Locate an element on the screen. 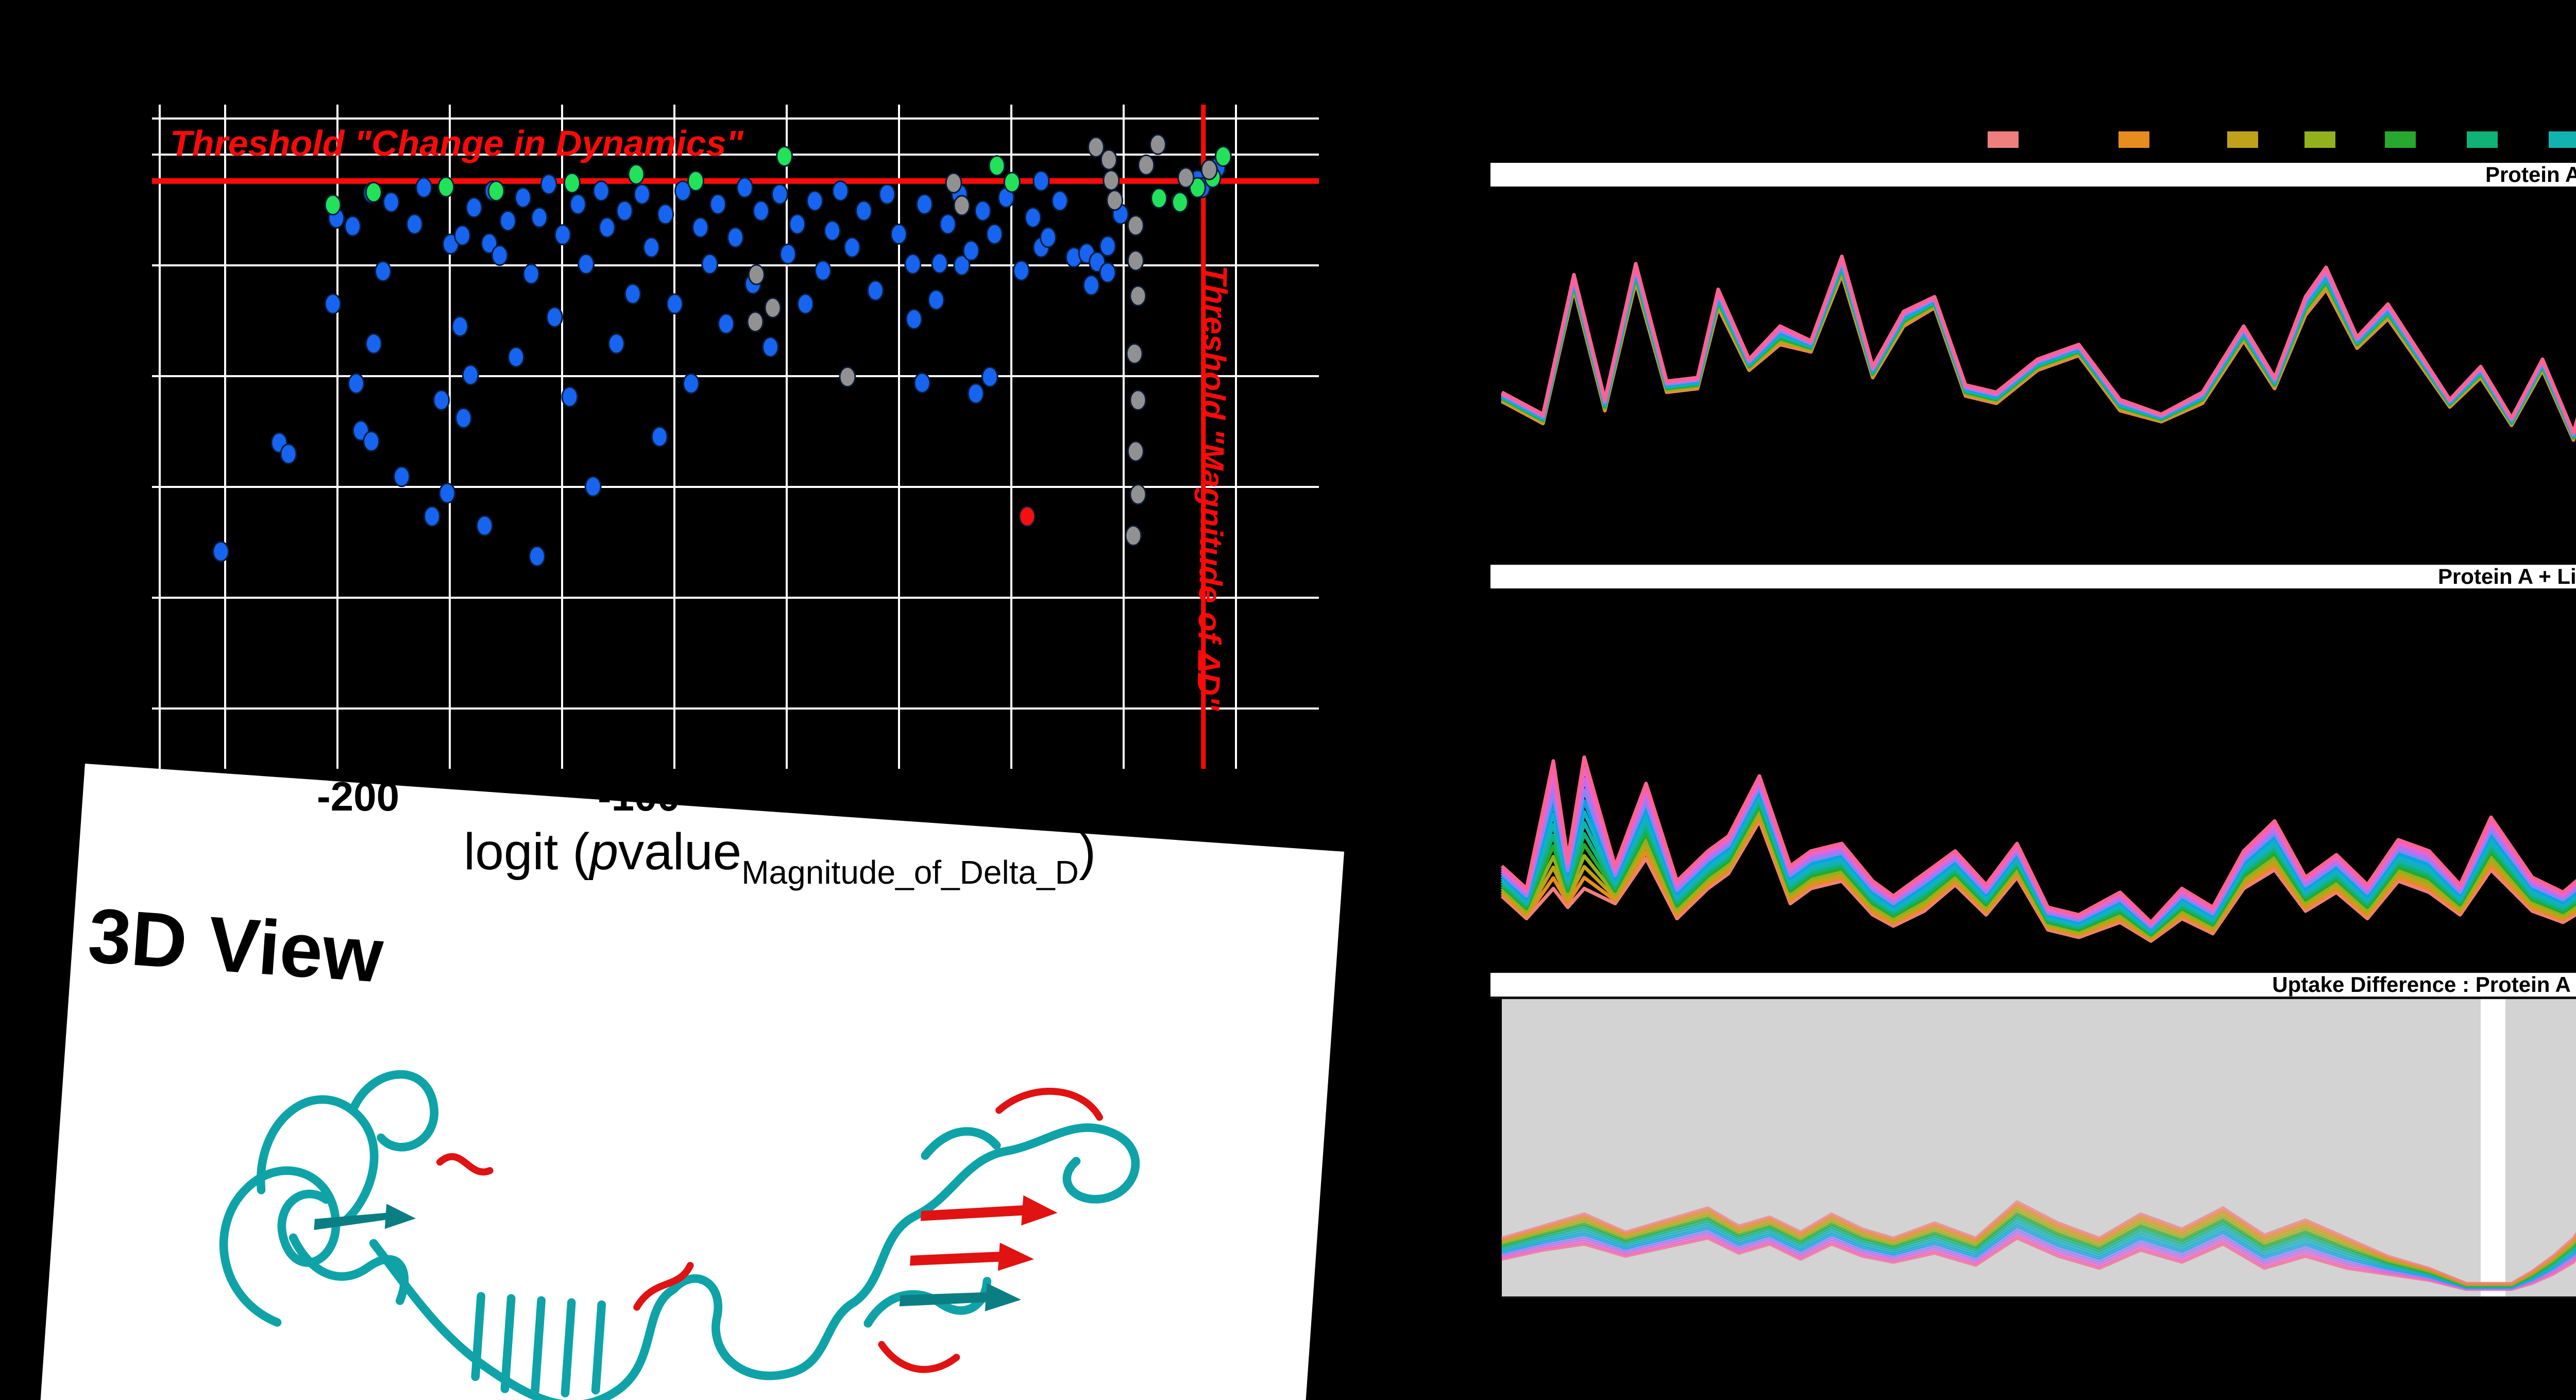 Image resolution: width=2576 pixels, height=1400 pixels. protein-structure is located at coordinates (686, 1194).